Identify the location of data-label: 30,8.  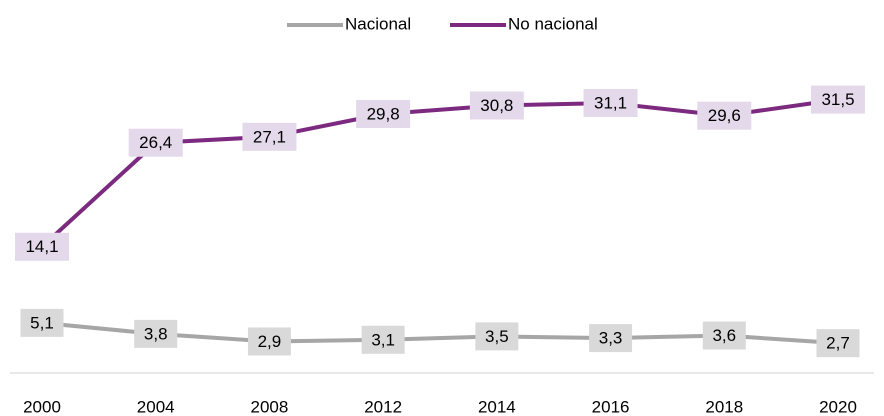
(496, 105).